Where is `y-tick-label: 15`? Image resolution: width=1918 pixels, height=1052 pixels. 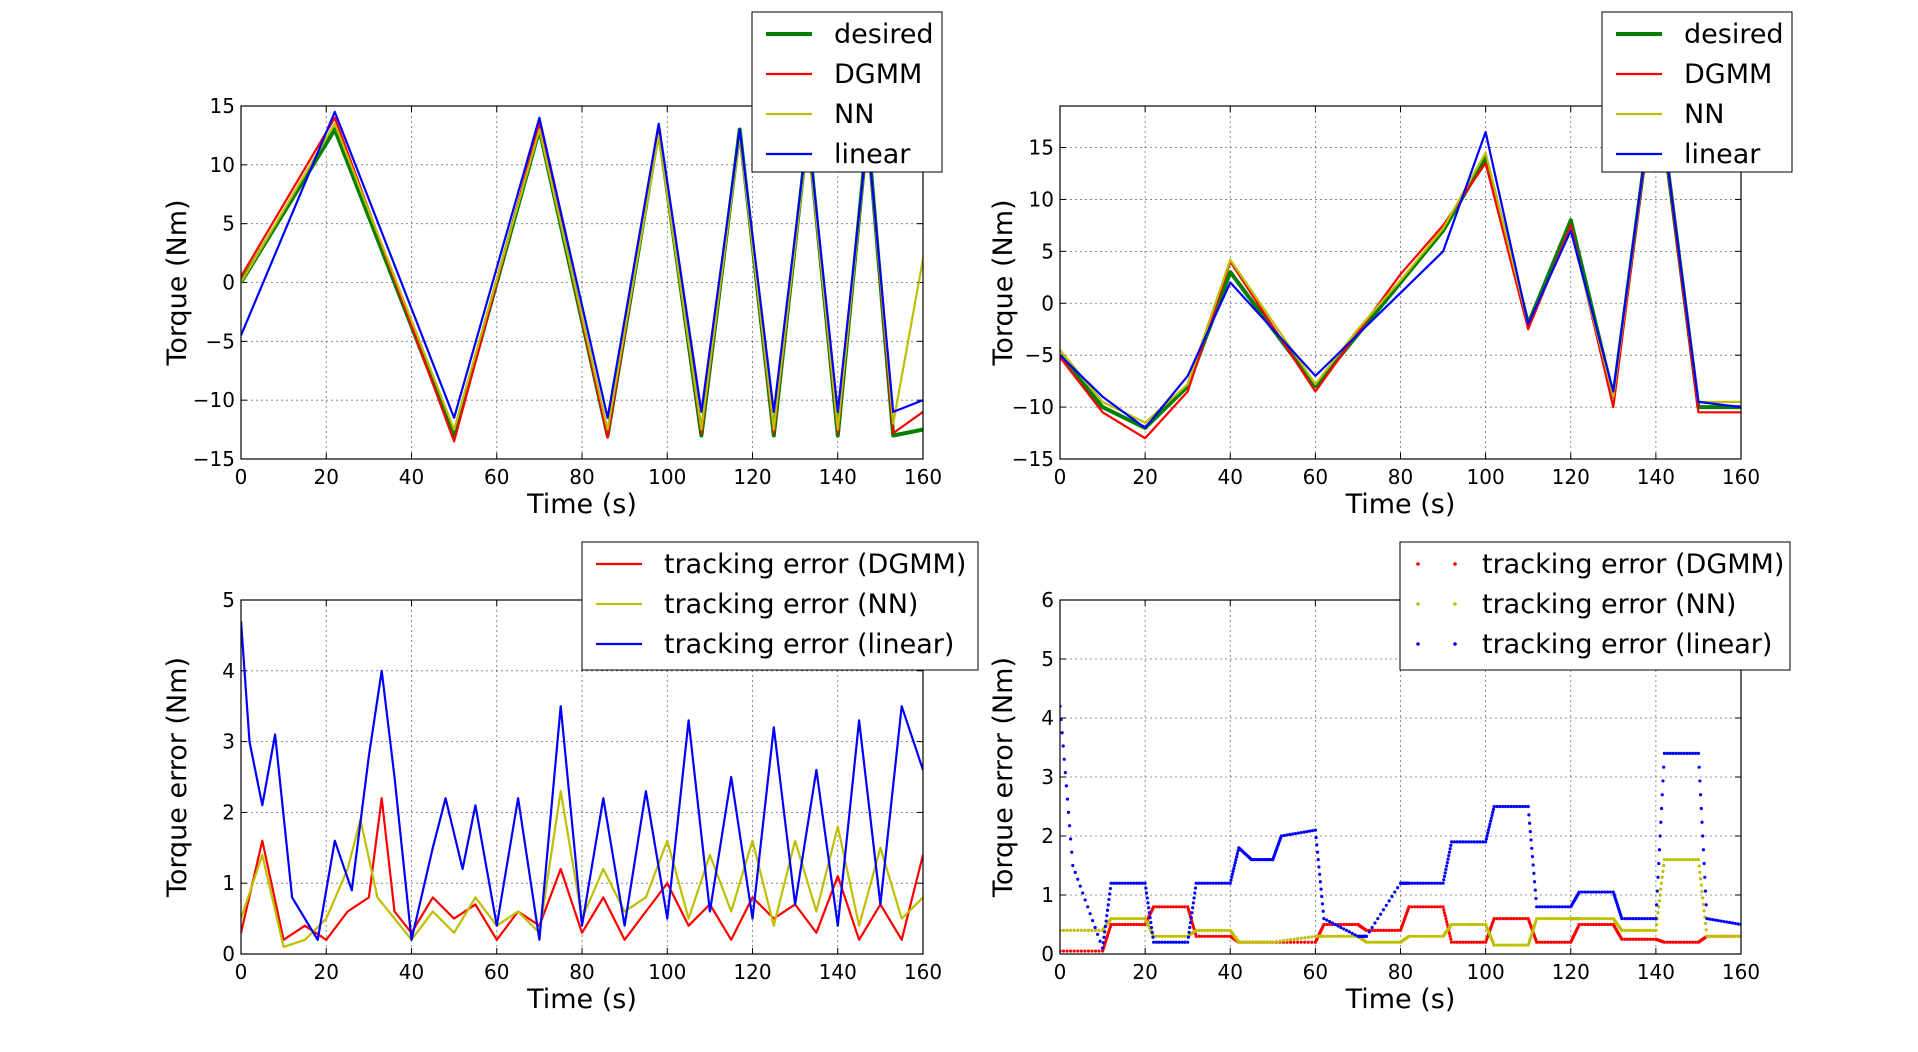
y-tick-label: 15 is located at coordinates (222, 106).